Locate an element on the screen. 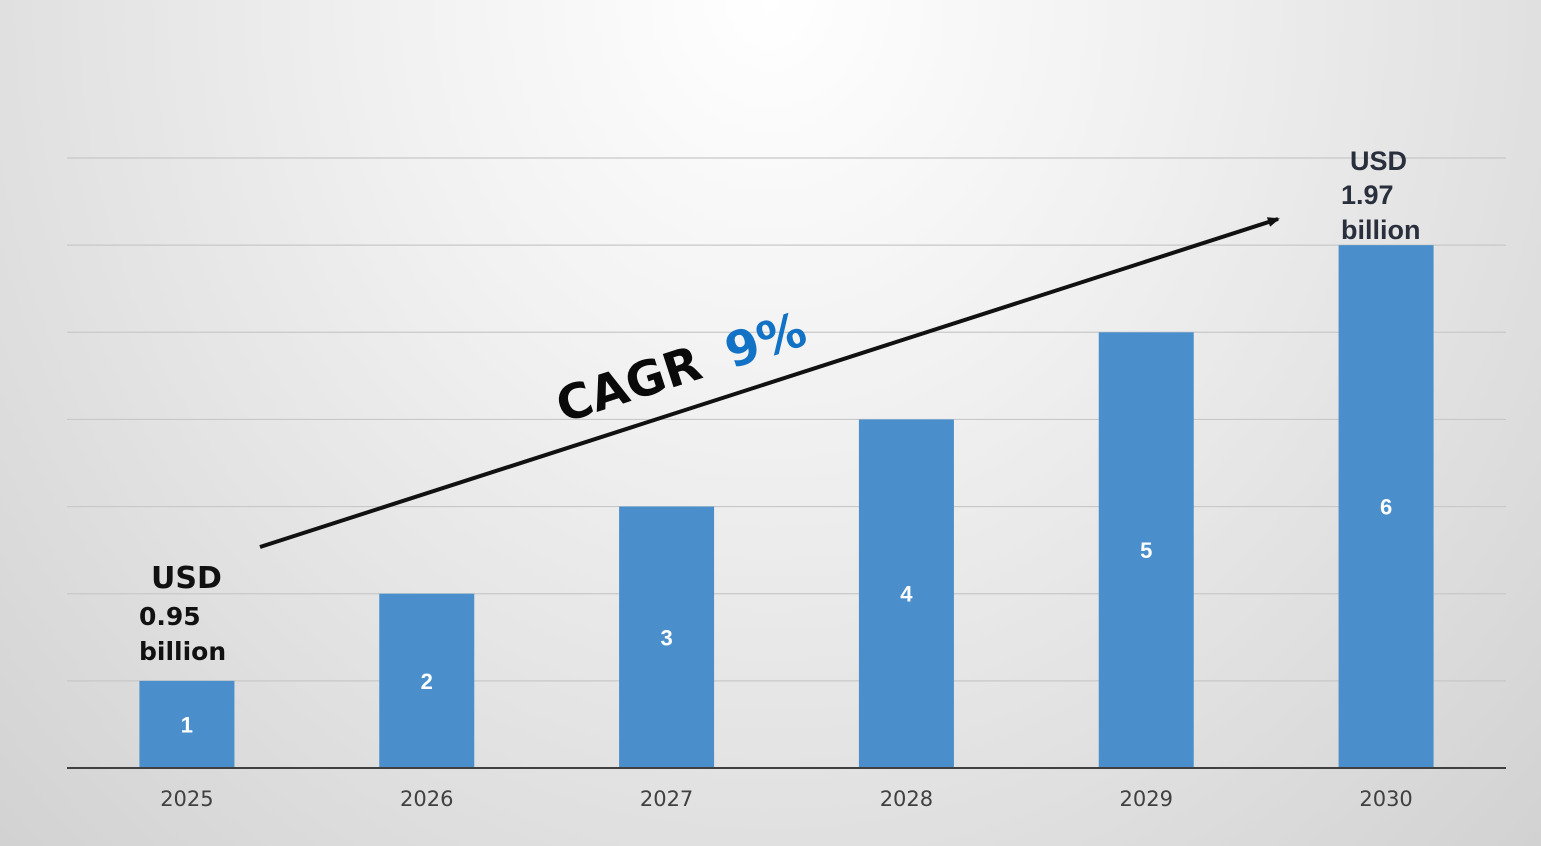 Image resolution: width=1541 pixels, height=846 pixels. bar-data-label-2026: 2 is located at coordinates (427, 681).